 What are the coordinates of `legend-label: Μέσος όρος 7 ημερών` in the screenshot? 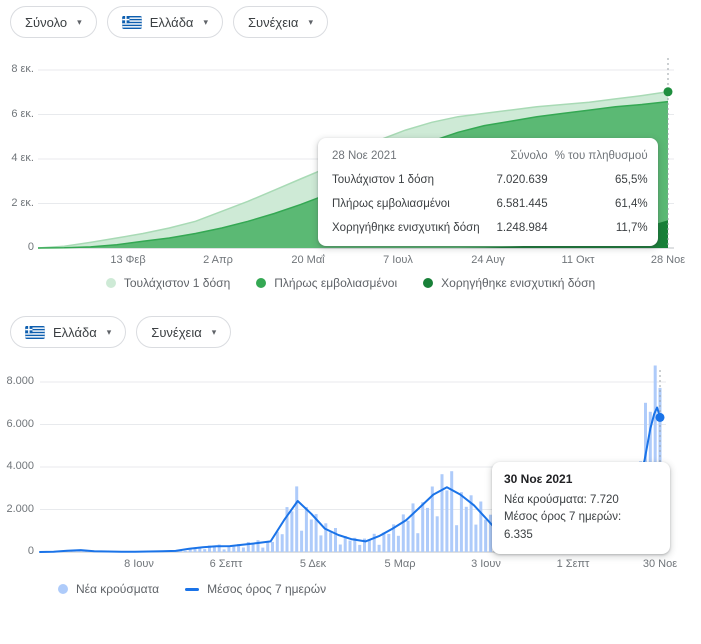 It's located at (267, 589).